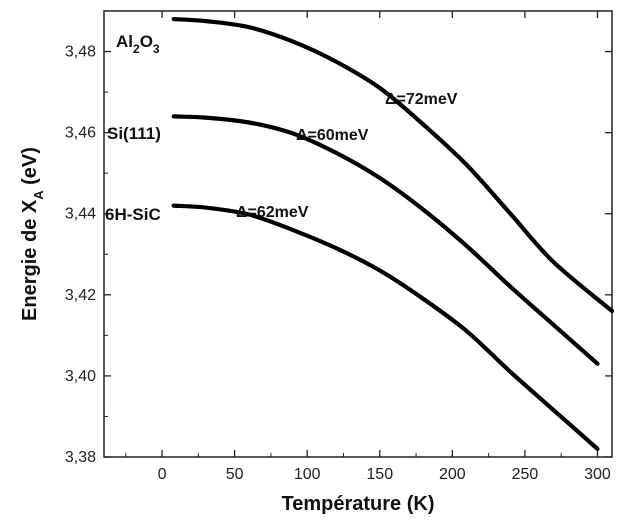 Image resolution: width=622 pixels, height=520 pixels. What do you see at coordinates (162, 474) in the screenshot?
I see `x-tick-label: 0` at bounding box center [162, 474].